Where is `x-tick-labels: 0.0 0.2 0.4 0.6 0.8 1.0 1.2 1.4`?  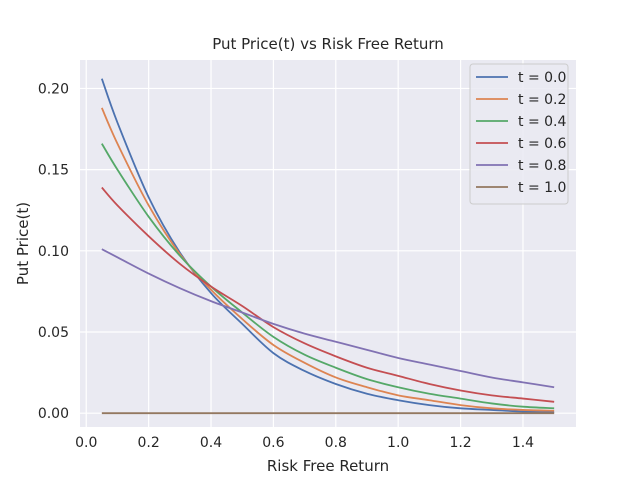 x-tick-labels: 0.0 0.2 0.4 0.6 0.8 1.0 1.2 1.4 is located at coordinates (304, 443).